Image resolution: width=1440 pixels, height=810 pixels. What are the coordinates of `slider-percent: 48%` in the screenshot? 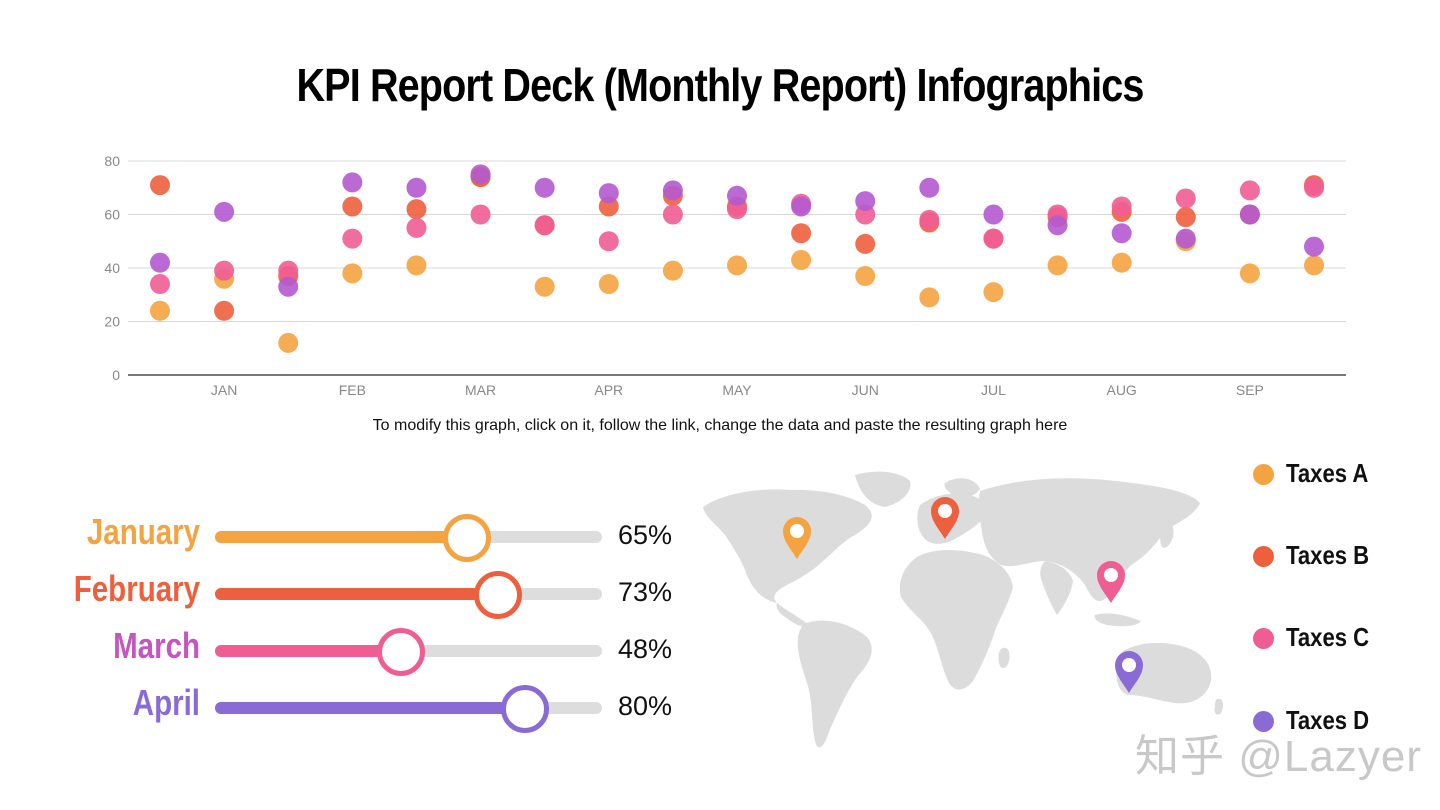 It's located at (645, 649).